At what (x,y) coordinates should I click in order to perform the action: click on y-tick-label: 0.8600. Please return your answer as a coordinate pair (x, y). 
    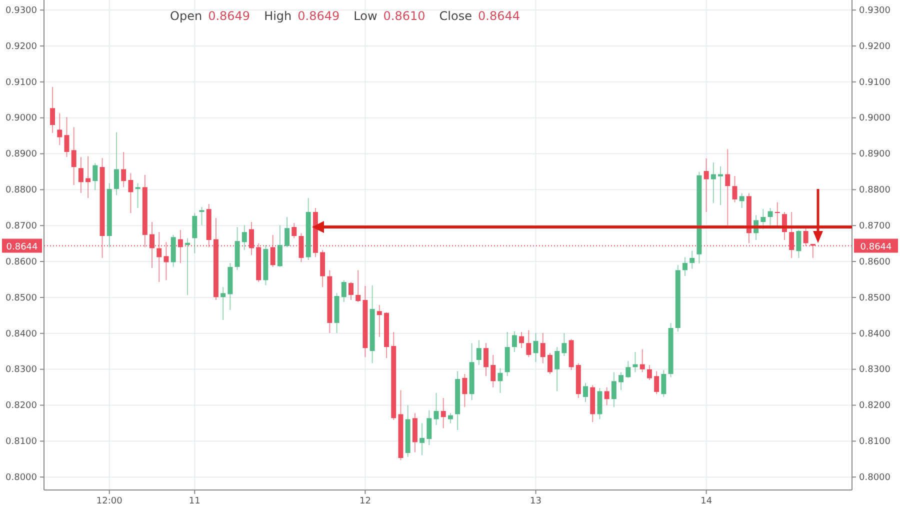
    Looking at the image, I should click on (22, 262).